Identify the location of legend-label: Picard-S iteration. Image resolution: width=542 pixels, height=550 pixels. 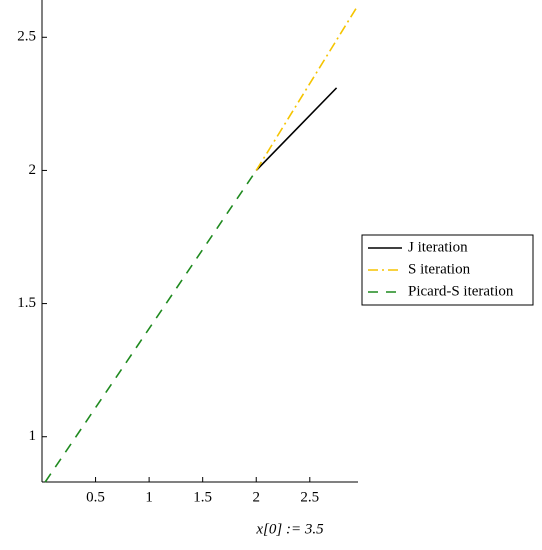
(461, 291).